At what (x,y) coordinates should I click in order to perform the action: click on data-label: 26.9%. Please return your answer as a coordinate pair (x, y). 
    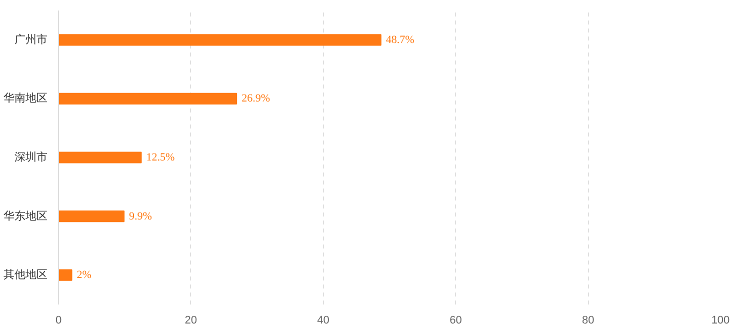
    Looking at the image, I should click on (256, 98).